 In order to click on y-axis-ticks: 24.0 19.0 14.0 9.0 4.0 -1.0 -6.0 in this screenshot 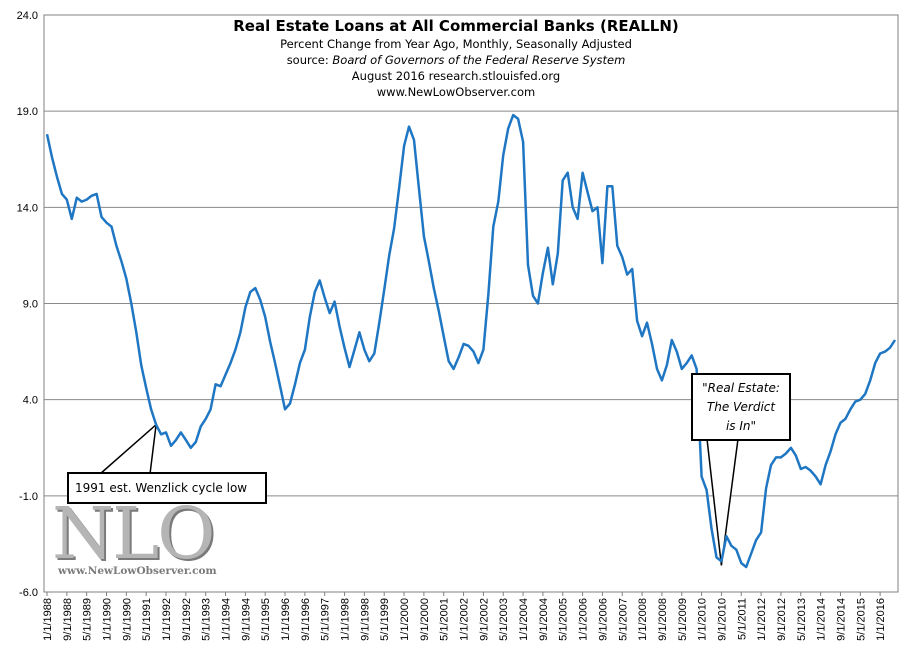, I will do `click(27, 304)`.